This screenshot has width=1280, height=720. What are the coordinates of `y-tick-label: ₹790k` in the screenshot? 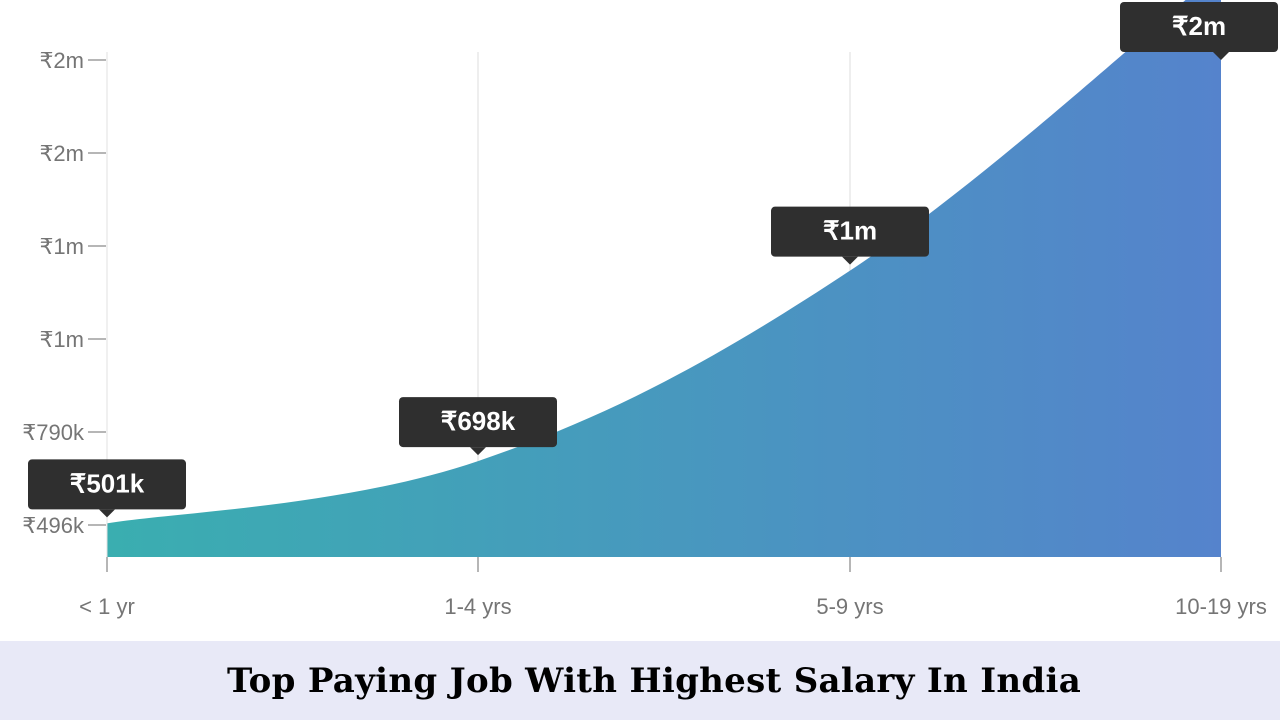 It's located at (53, 432).